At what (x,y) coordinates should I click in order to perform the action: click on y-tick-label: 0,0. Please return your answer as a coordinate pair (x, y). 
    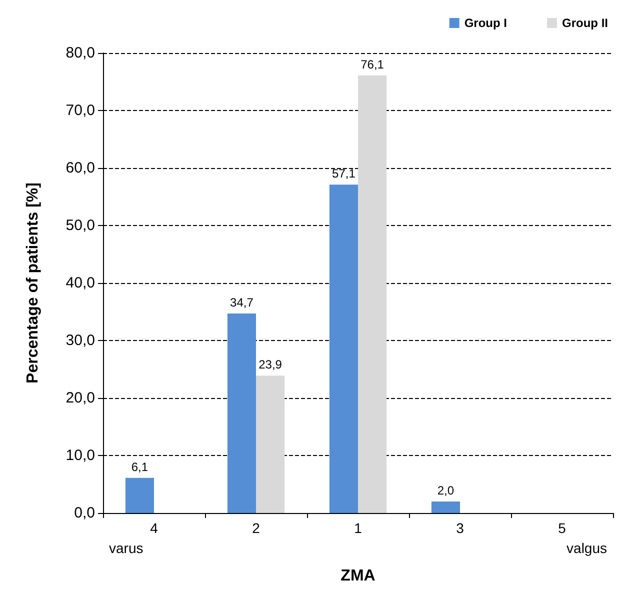
    Looking at the image, I should click on (84, 513).